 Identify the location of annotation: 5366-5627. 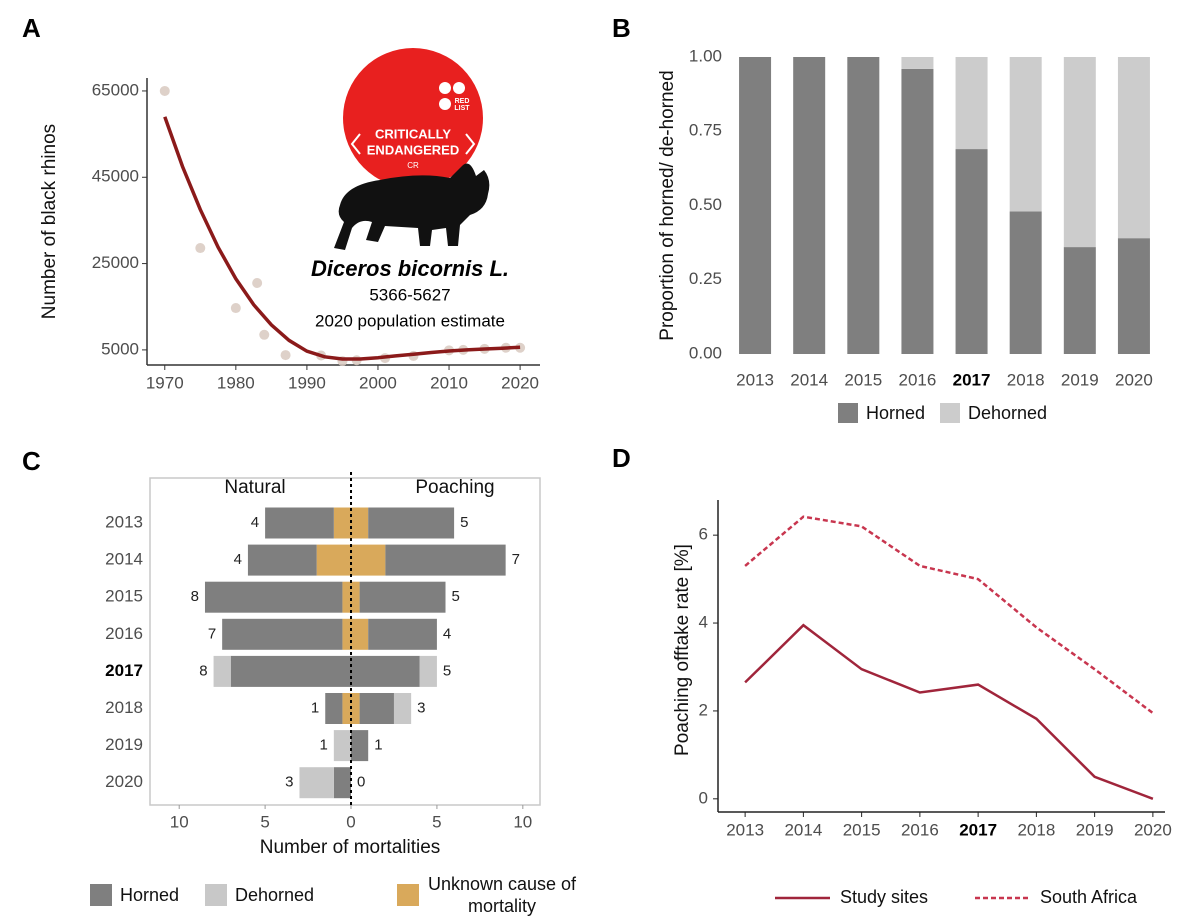
(409, 294).